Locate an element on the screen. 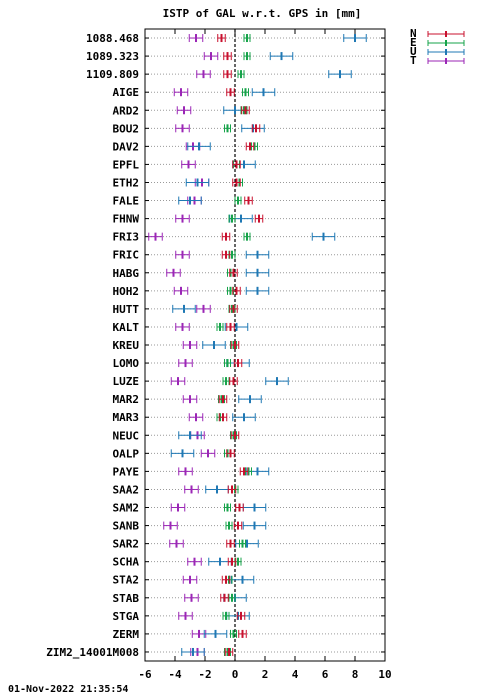  y-tick-label: STA2 is located at coordinates (126, 580).